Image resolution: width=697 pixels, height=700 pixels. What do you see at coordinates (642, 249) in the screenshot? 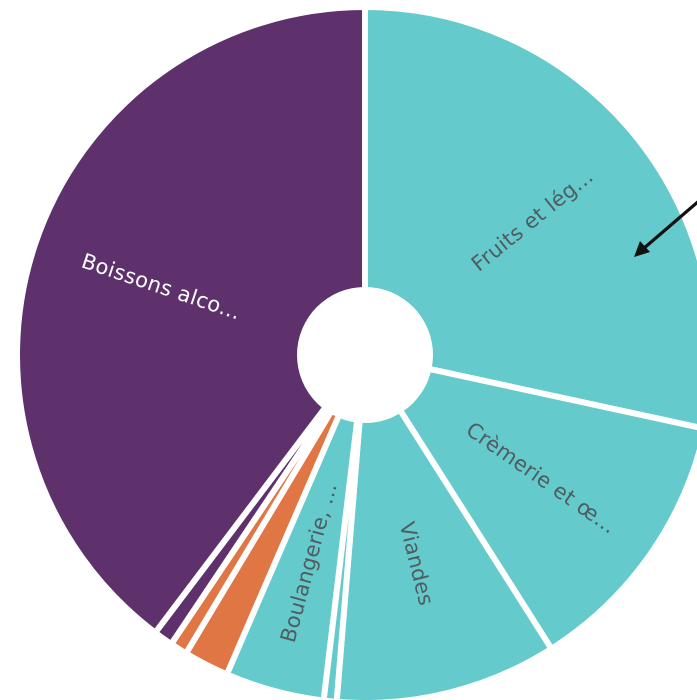
I see `arrow-head` at bounding box center [642, 249].